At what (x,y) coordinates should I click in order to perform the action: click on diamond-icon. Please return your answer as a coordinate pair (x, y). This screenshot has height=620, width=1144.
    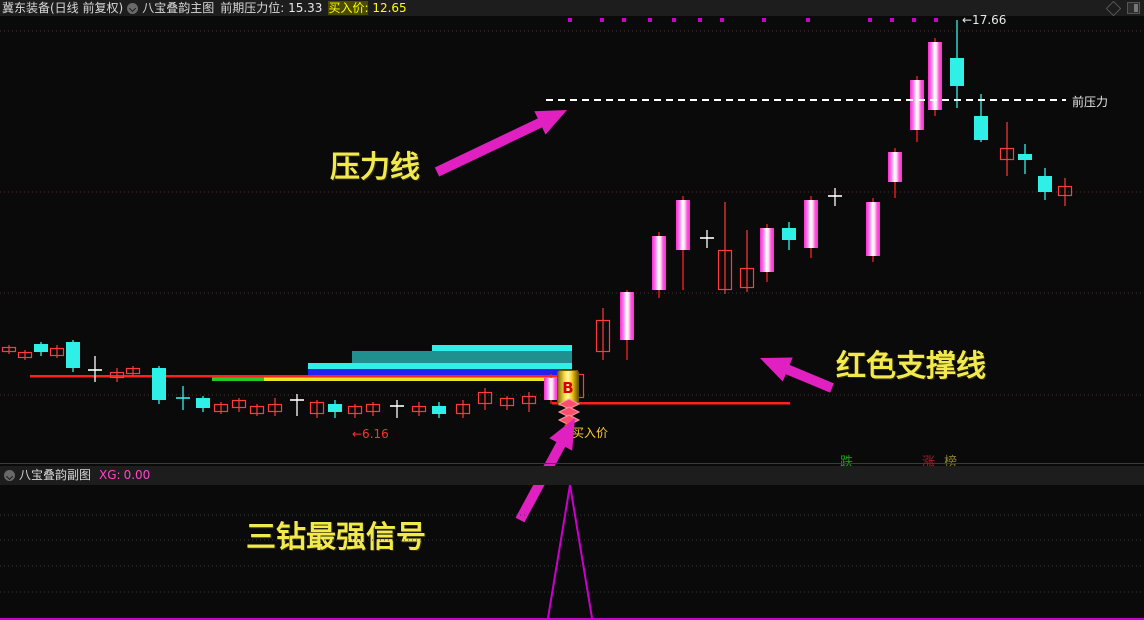
    Looking at the image, I should click on (1113, 8).